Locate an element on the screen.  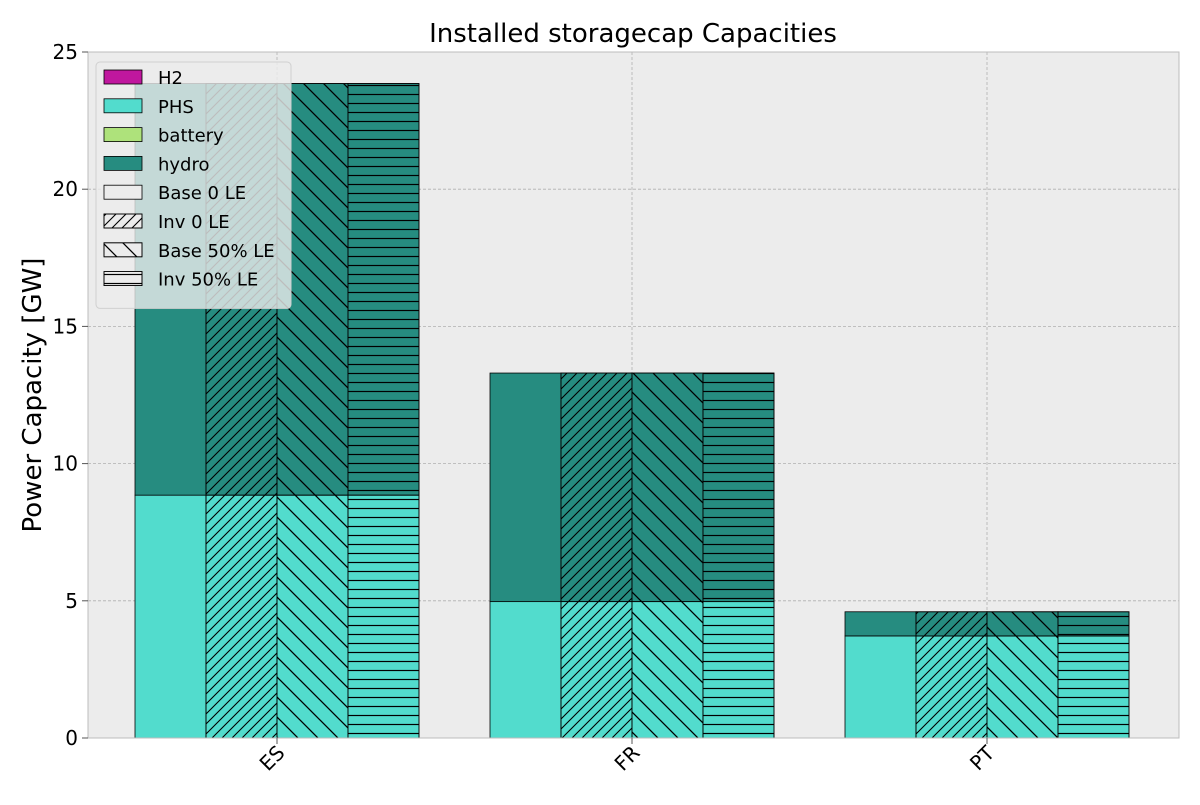
bar-fr-hydro-scenario-3-hatch is located at coordinates (667, 487).